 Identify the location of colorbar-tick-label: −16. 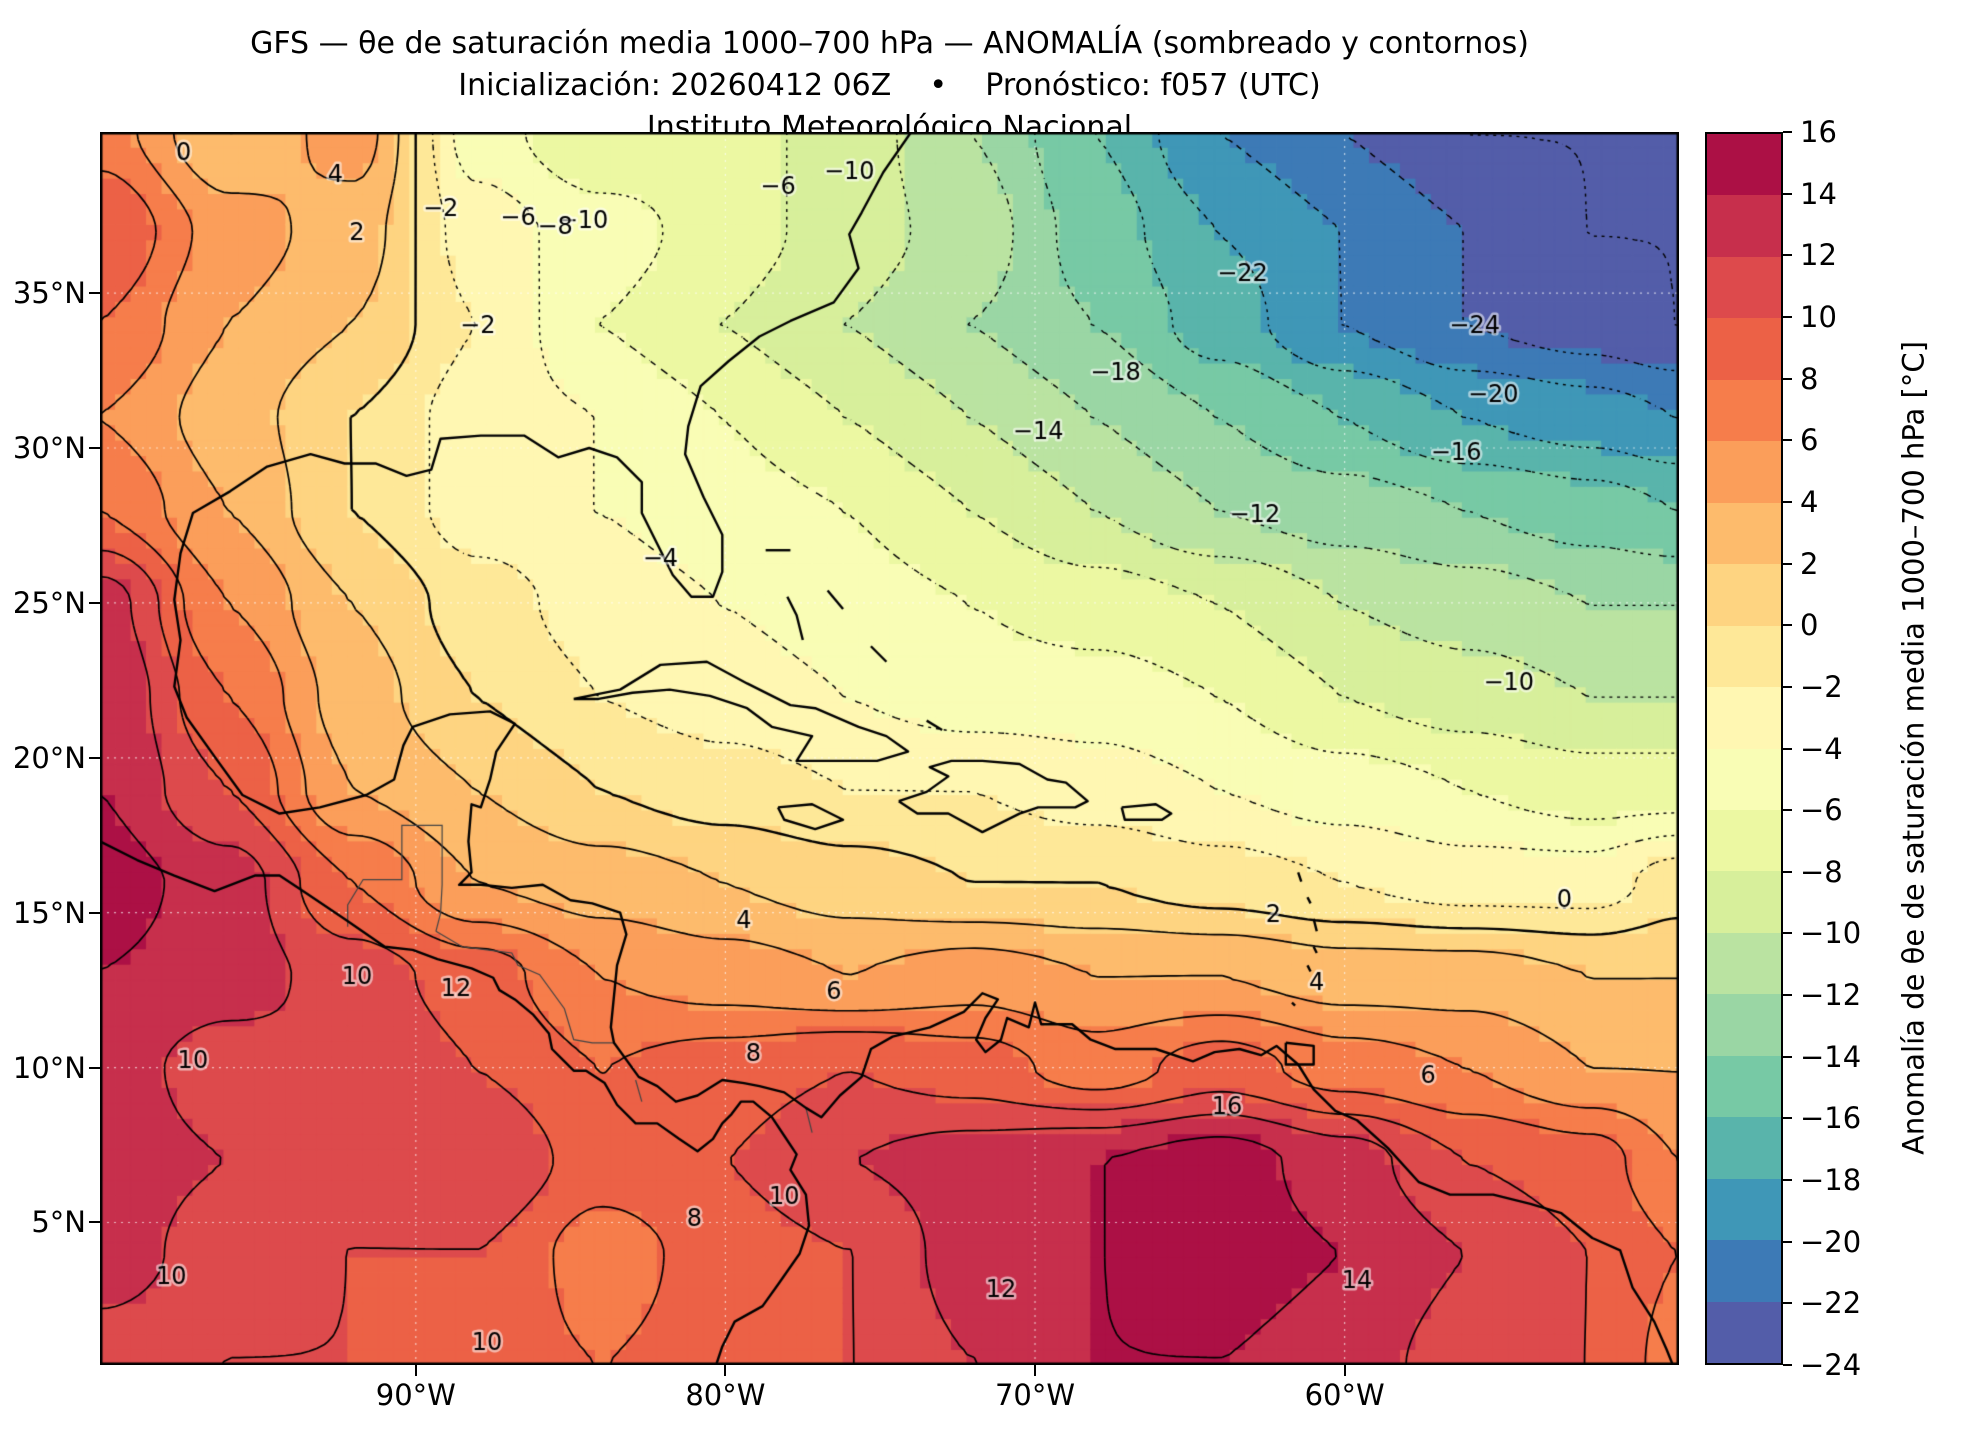
(1831, 1118).